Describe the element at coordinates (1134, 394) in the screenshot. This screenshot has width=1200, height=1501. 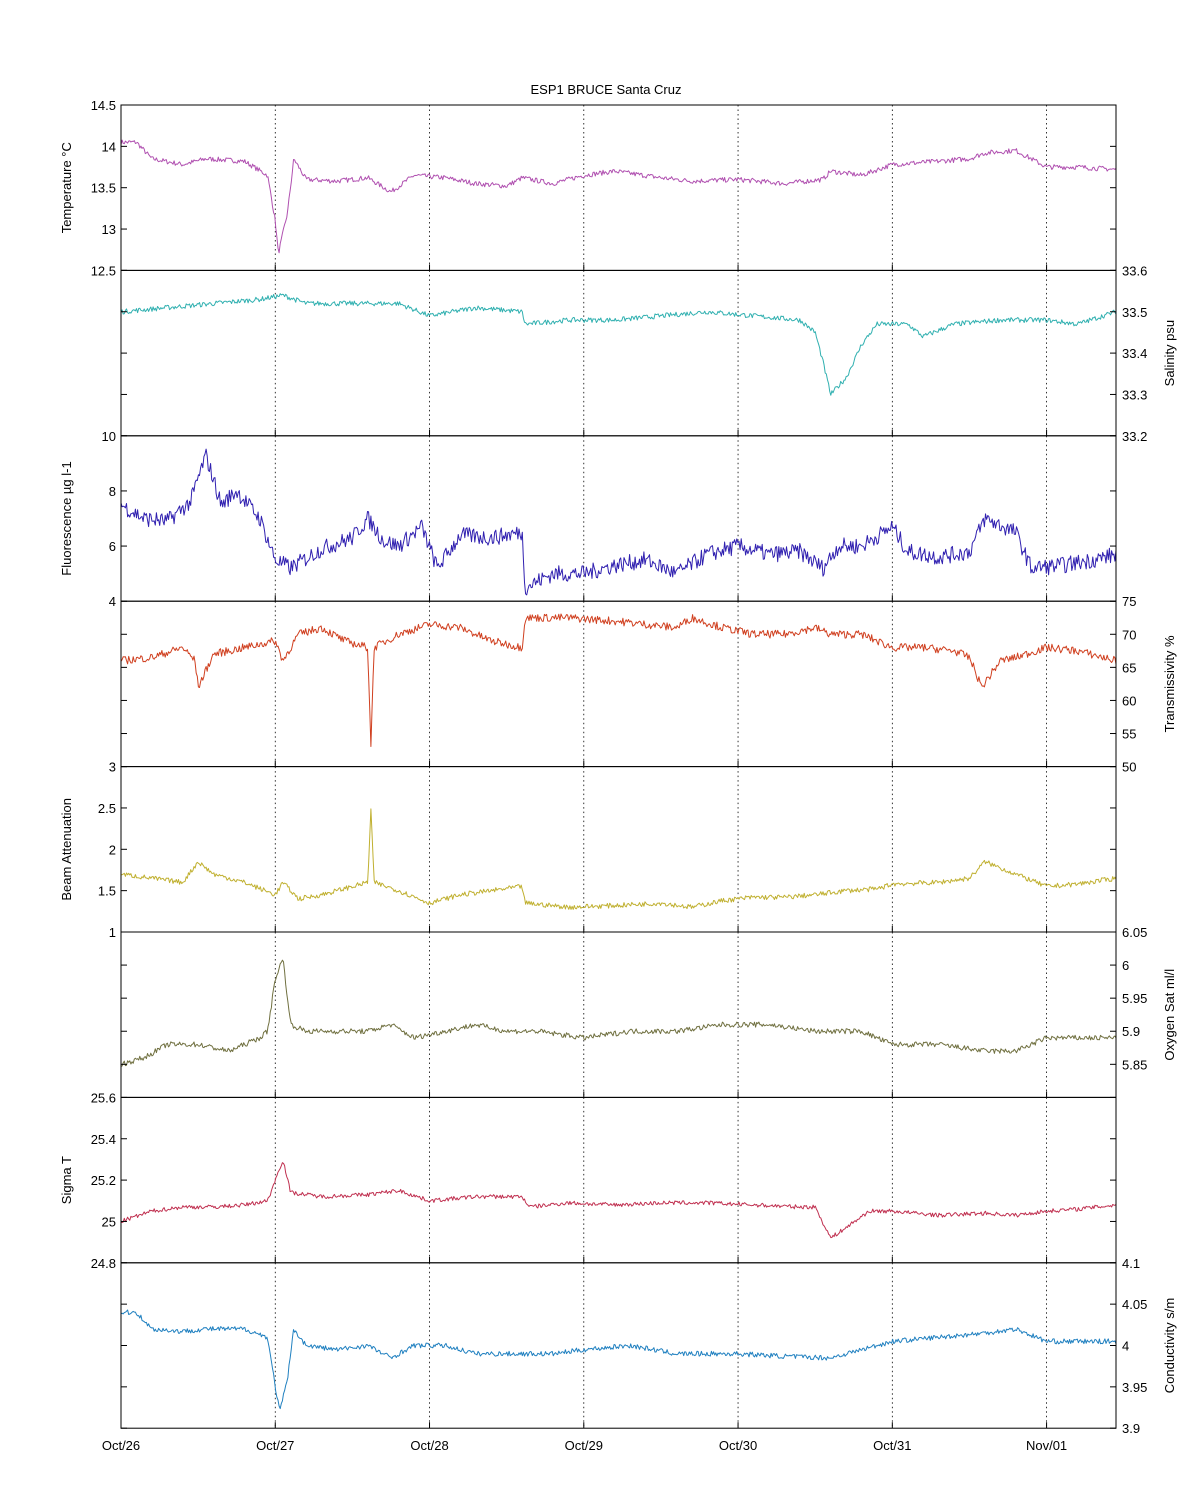
I see `y-tick-label-salinity-1: 33.3` at that location.